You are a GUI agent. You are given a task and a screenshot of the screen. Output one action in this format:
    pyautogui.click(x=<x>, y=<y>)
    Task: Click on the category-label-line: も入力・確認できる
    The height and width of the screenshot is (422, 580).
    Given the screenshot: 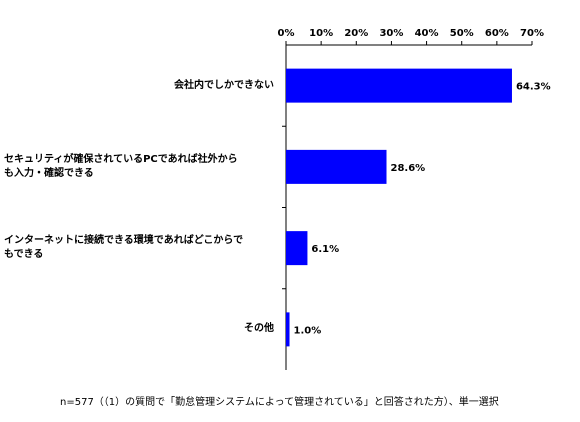 What is the action you would take?
    pyautogui.click(x=49, y=173)
    